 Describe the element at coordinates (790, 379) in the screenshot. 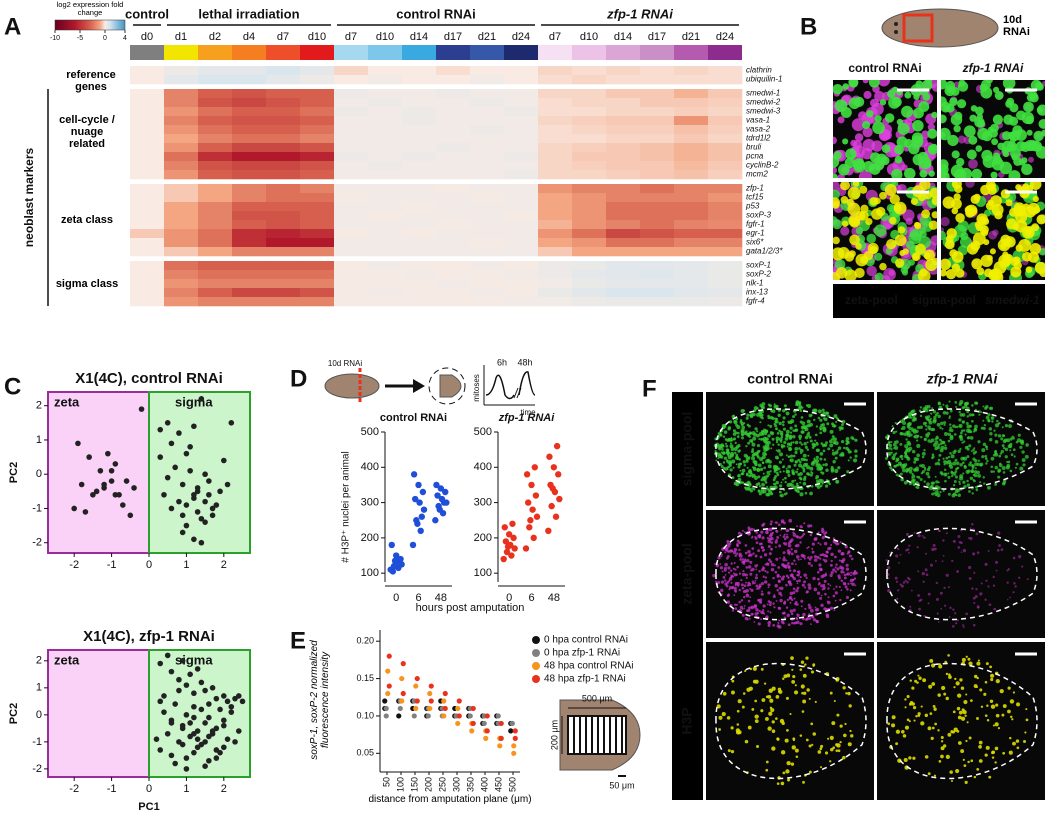

I see `column-label: control RNAi` at that location.